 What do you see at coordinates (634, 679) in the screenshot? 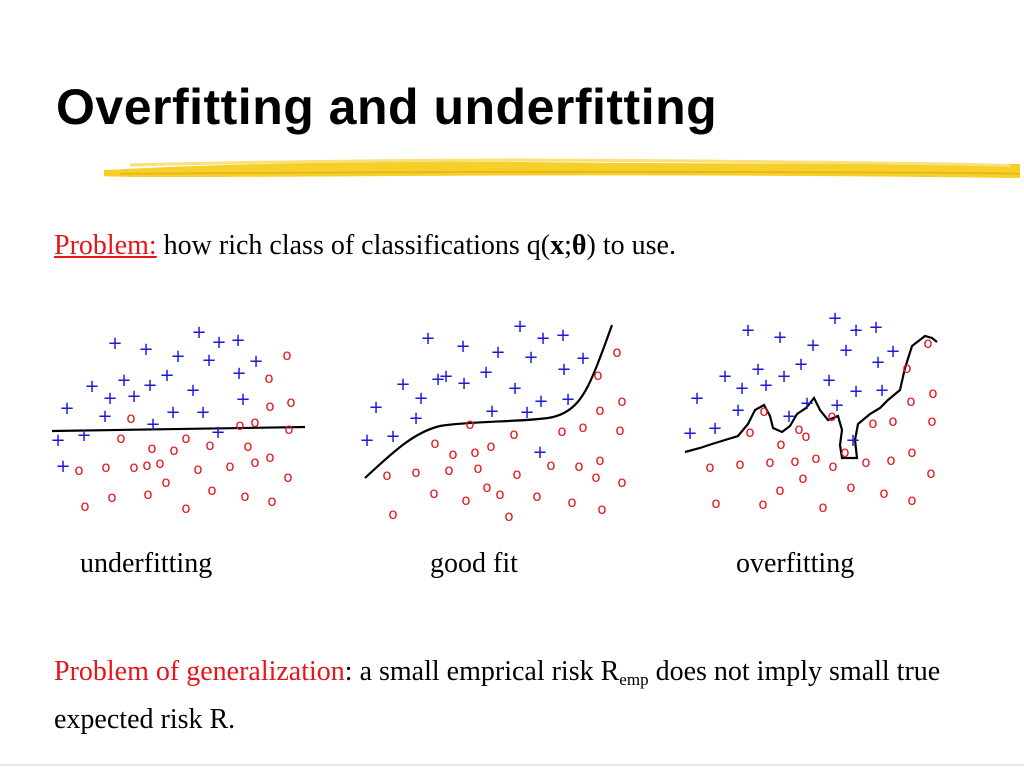
I see `emp-subscript: emp` at bounding box center [634, 679].